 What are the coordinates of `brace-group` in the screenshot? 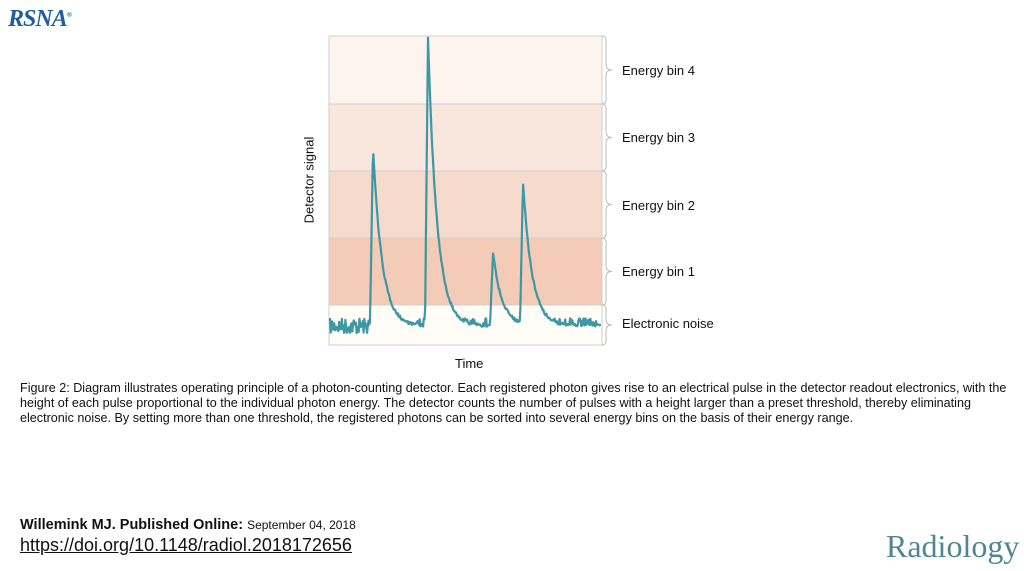 It's located at (607, 190).